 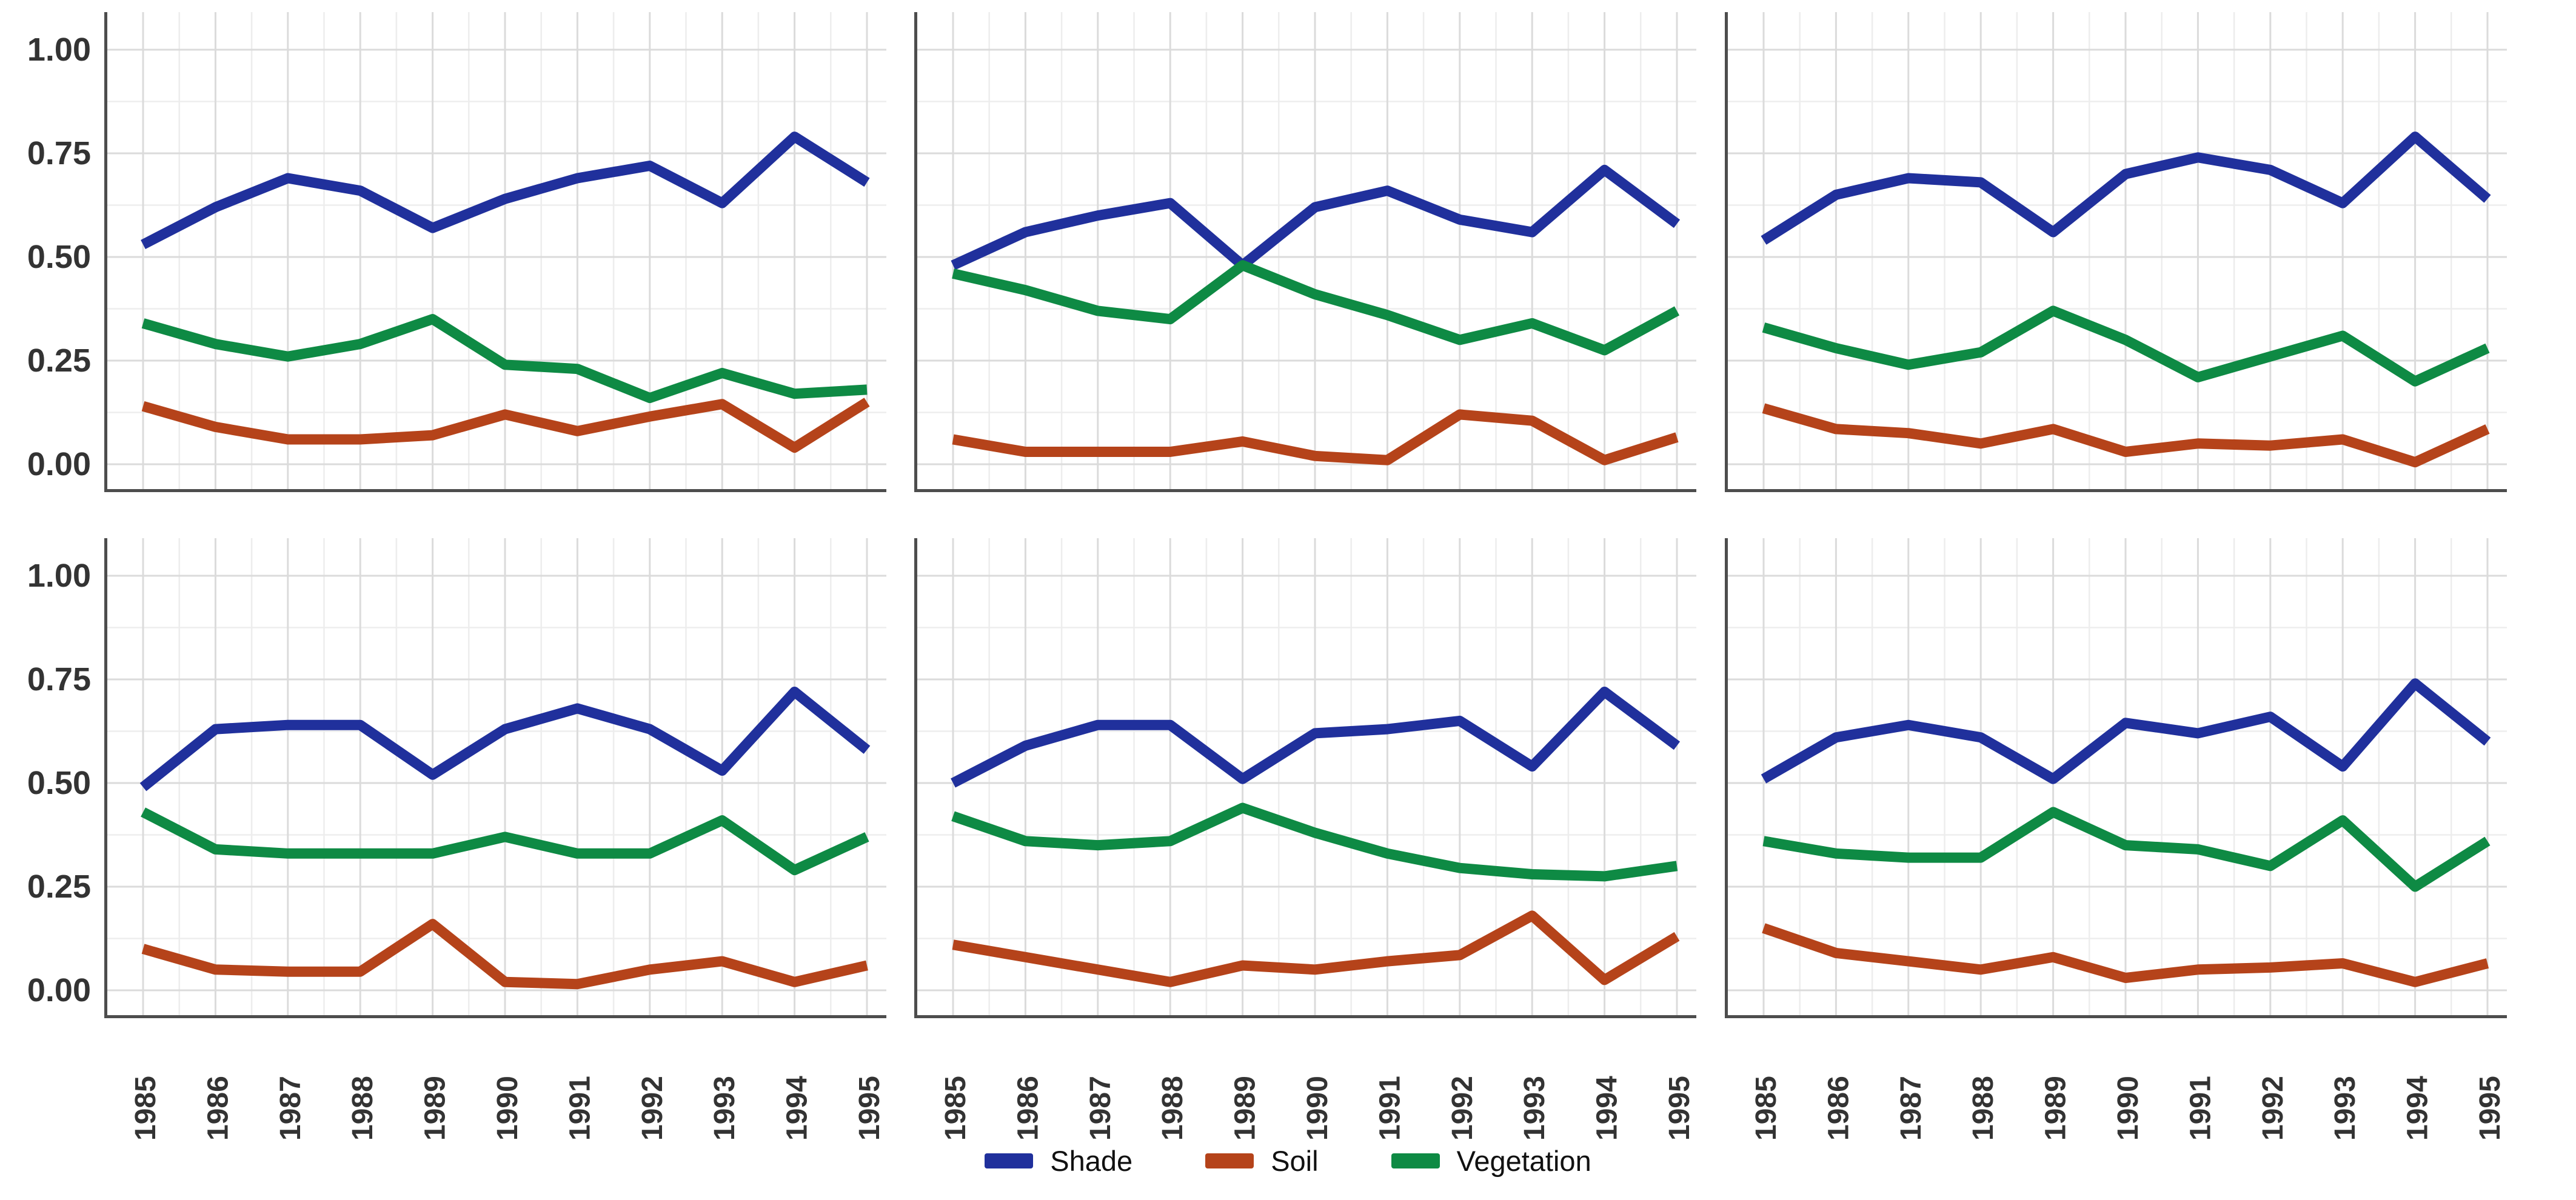 I want to click on panel-bottom-left, so click(x=495, y=778).